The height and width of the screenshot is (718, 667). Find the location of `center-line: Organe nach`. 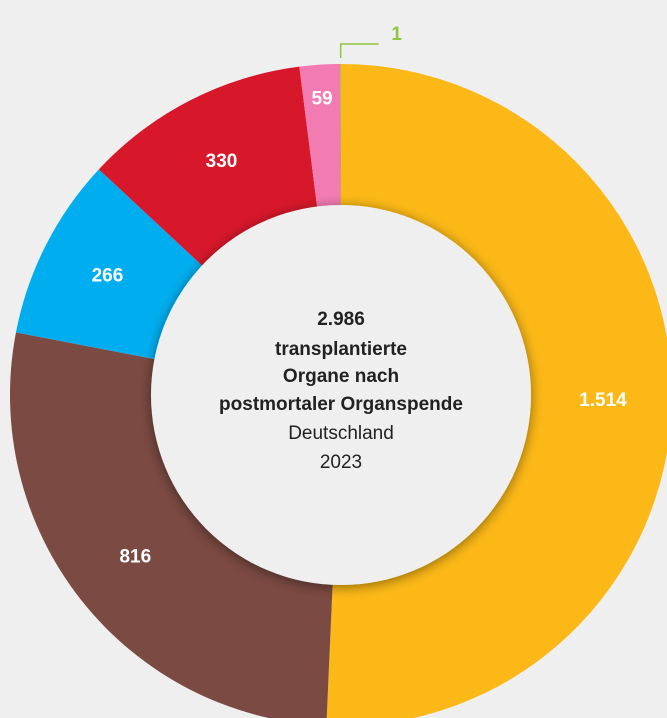

center-line: Organe nach is located at coordinates (341, 376).